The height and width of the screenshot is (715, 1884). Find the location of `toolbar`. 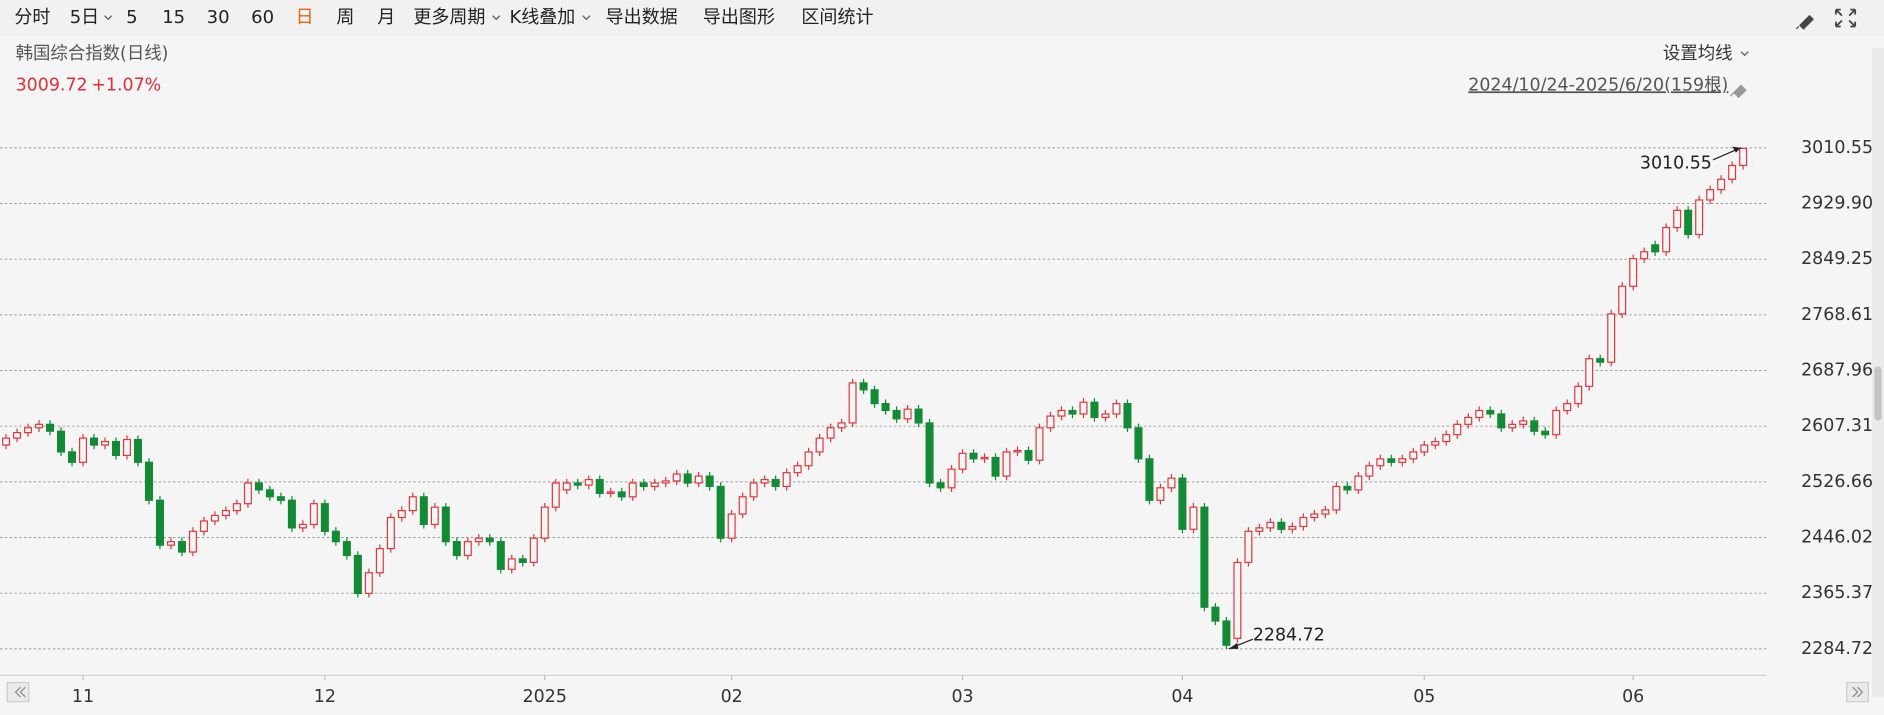

toolbar is located at coordinates (942, 18).